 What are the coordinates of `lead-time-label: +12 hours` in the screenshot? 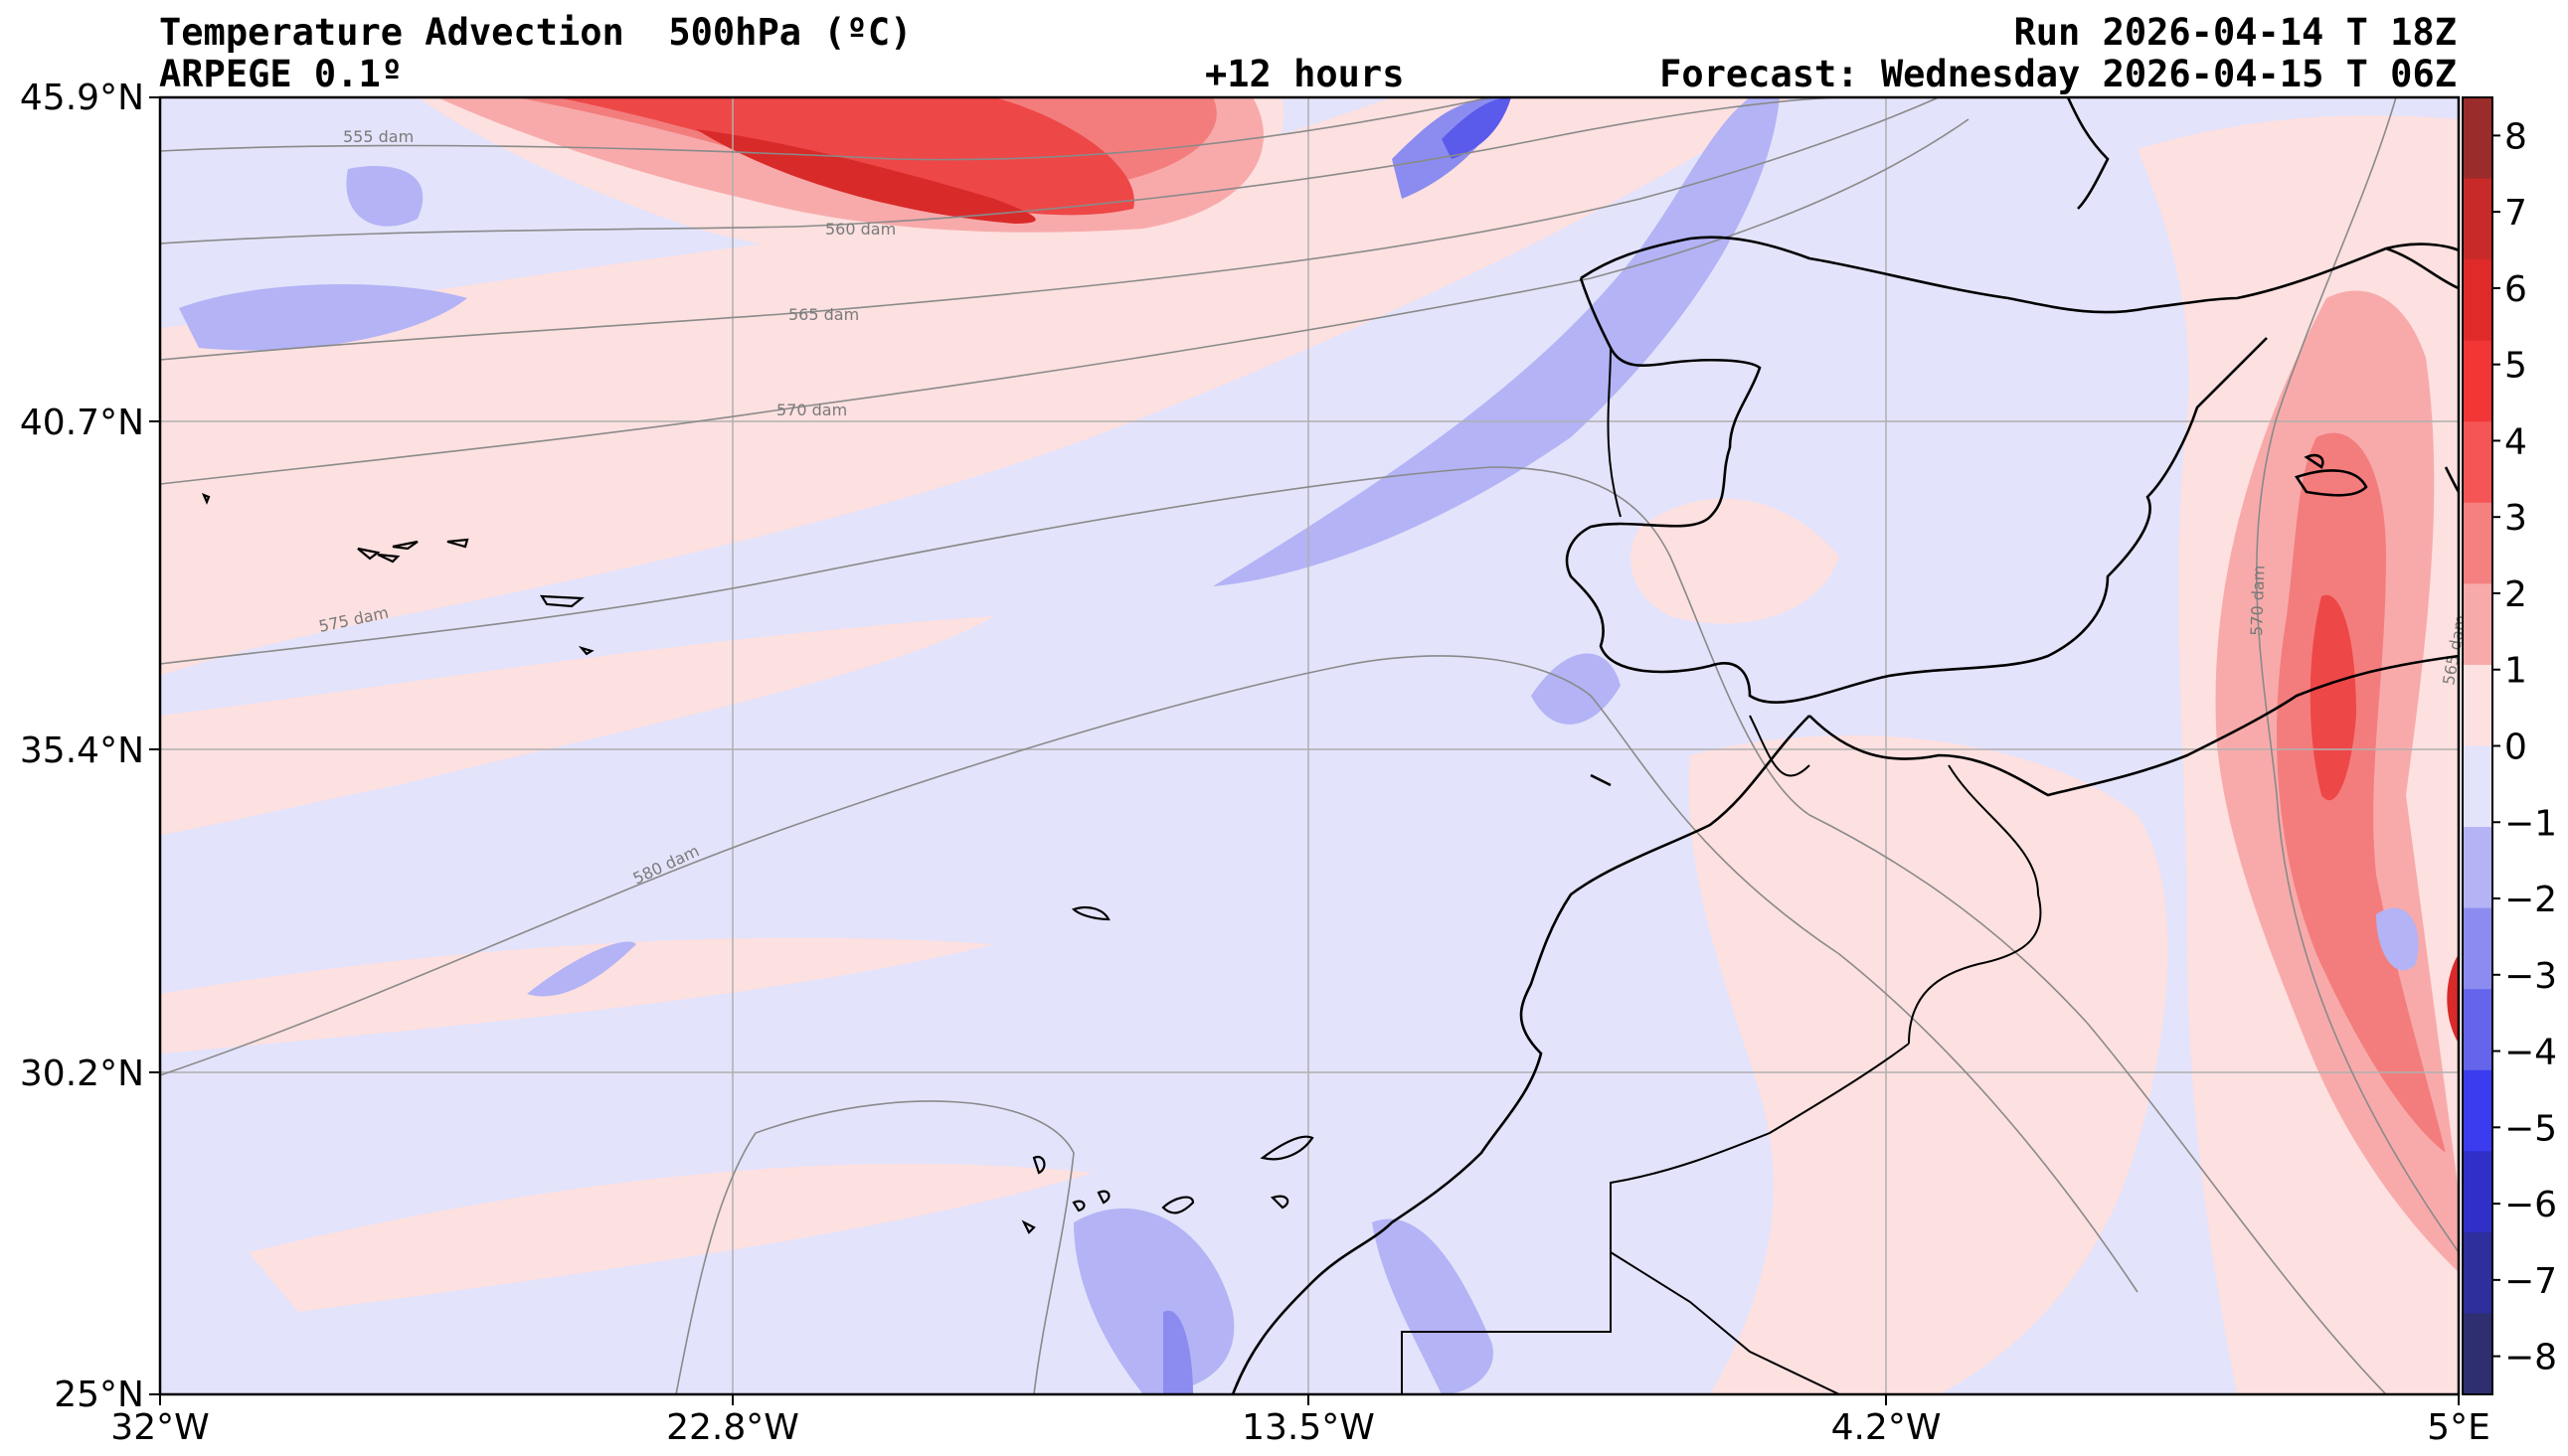 It's located at (1305, 74).